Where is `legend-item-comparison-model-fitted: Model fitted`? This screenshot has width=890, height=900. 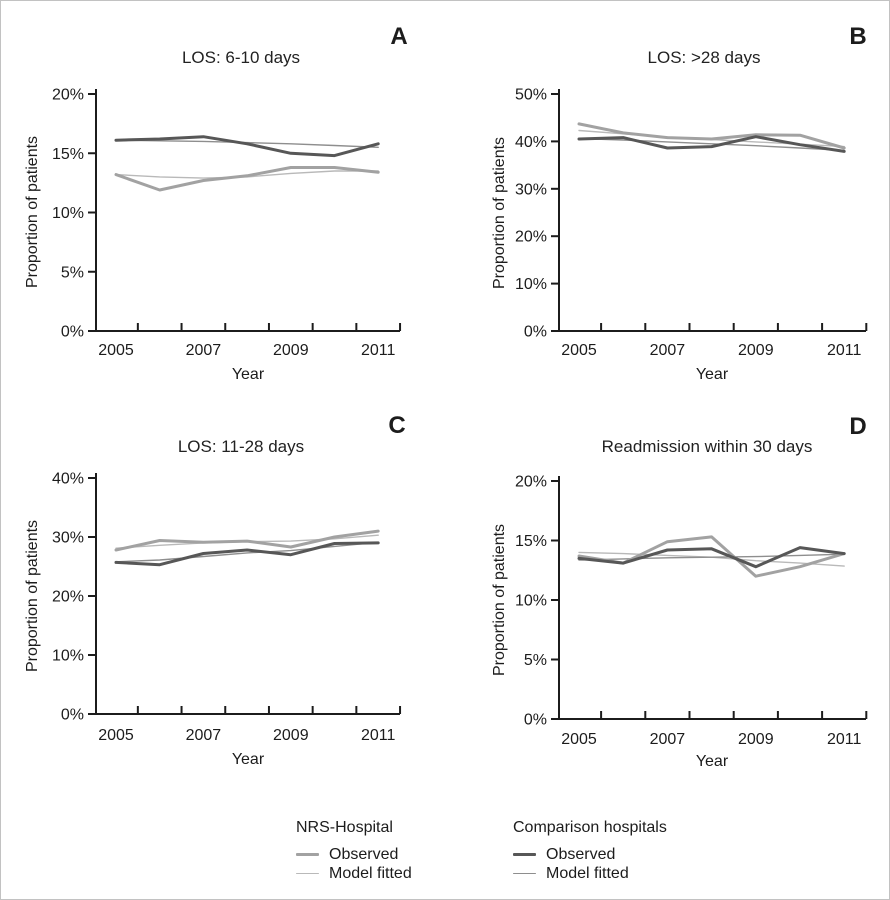
legend-item-comparison-model-fitted: Model fitted is located at coordinates (590, 873).